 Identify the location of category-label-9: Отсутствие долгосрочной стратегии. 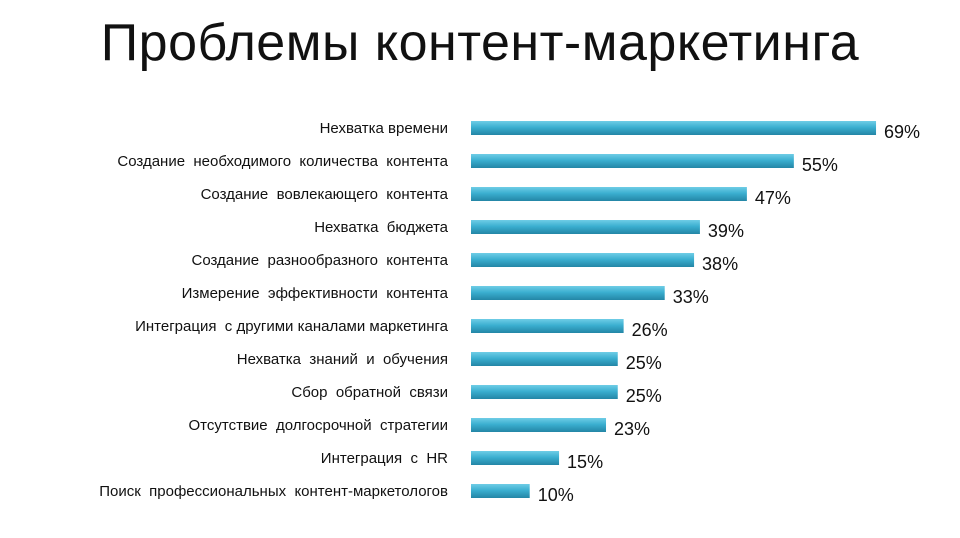
(318, 425).